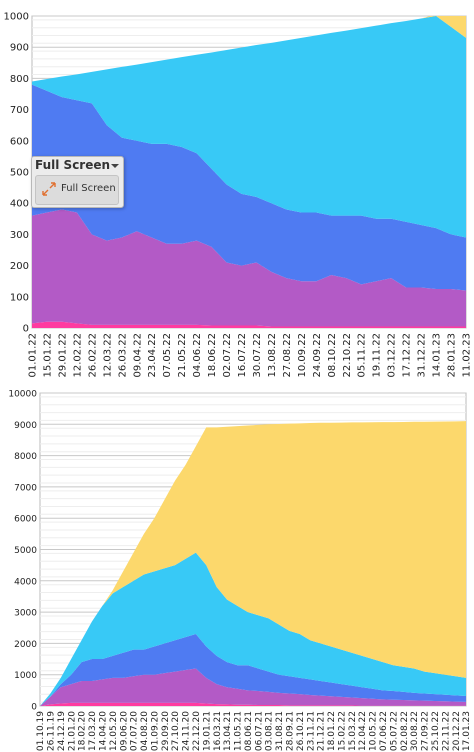 The width and height of the screenshot is (474, 752). What do you see at coordinates (19, 79) in the screenshot?
I see `y-tick-label: 800` at bounding box center [19, 79].